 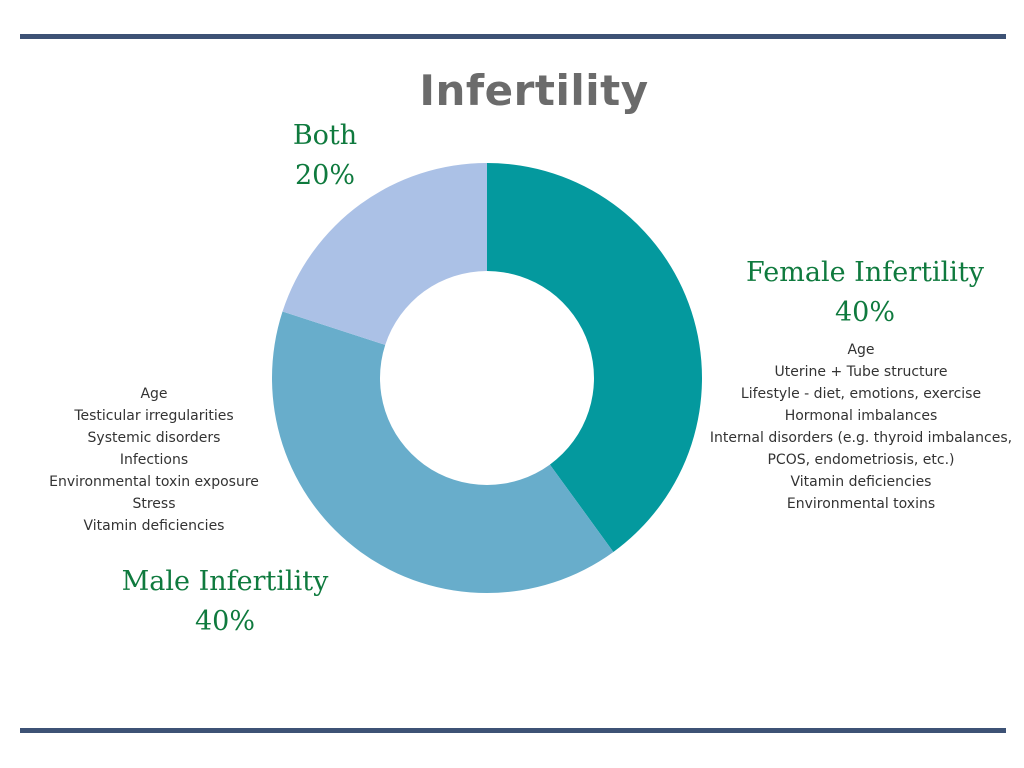 What do you see at coordinates (325, 135) in the screenshot?
I see `label-both-name: Both` at bounding box center [325, 135].